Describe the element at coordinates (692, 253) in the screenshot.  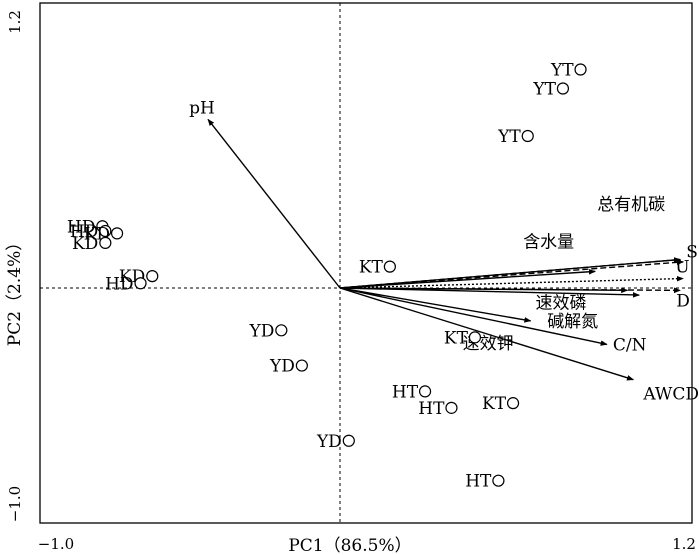
I see `vector-label: S` at that location.